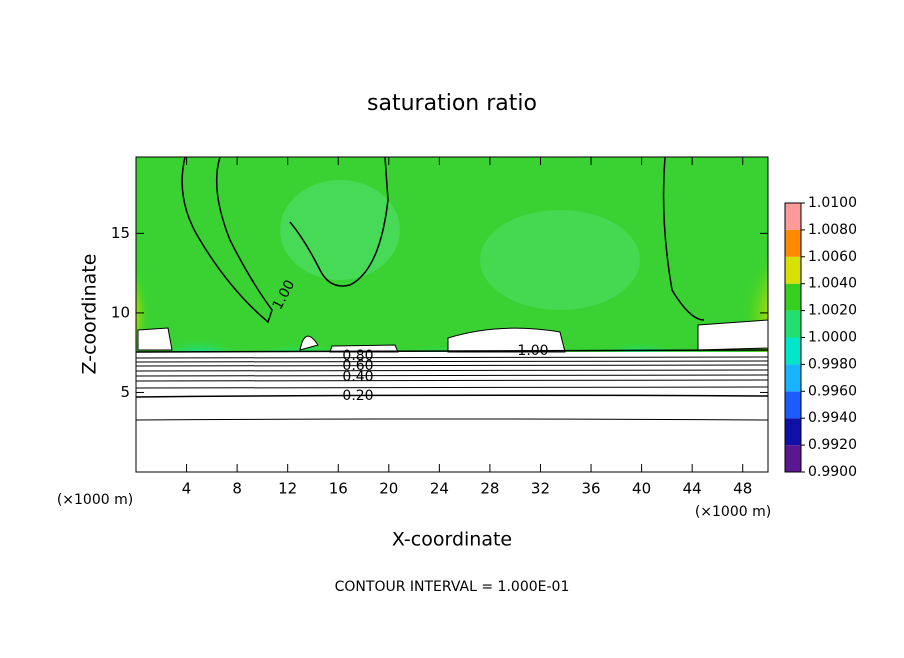 The width and height of the screenshot is (904, 658). What do you see at coordinates (357, 356) in the screenshot?
I see `contour-label: 0.80` at bounding box center [357, 356].